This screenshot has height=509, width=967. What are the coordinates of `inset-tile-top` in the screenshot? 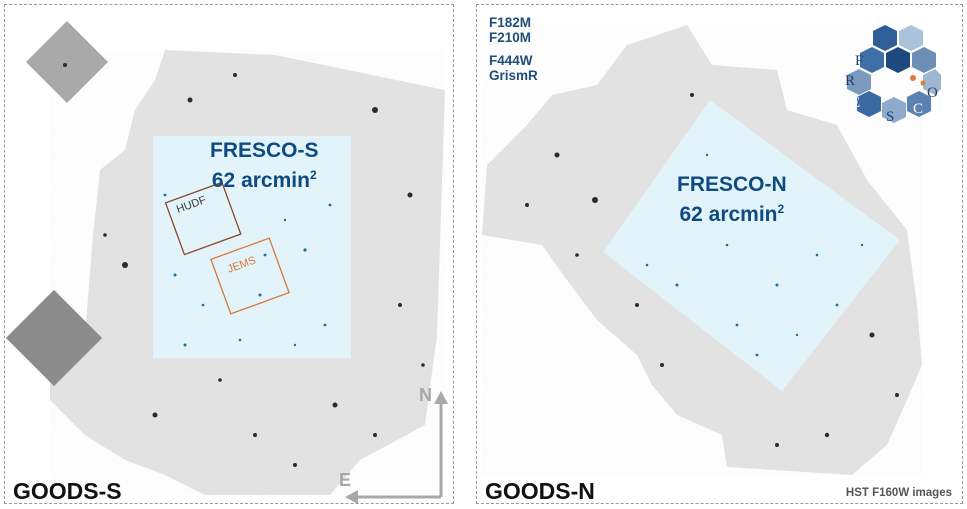 It's located at (67, 62).